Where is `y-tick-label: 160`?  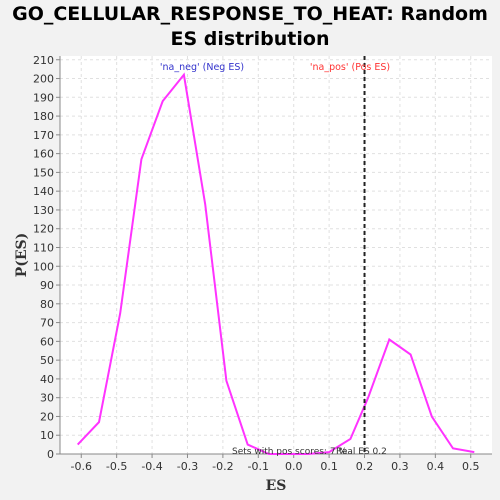 y-tick-label: 160 is located at coordinates (43, 154).